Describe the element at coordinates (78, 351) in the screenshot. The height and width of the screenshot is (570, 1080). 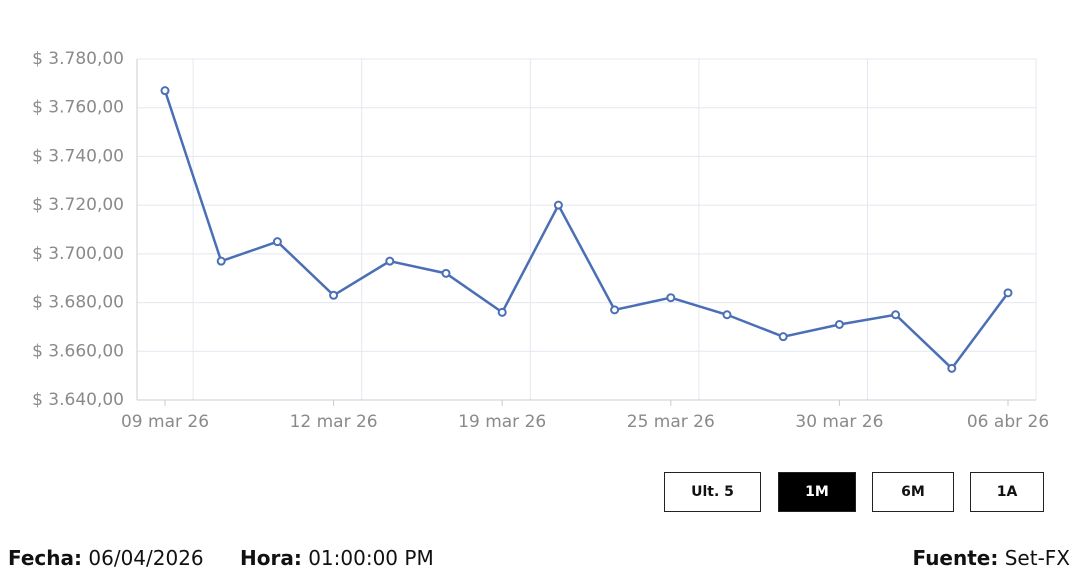
I see `y-tick-label: $ 3.660,00` at that location.